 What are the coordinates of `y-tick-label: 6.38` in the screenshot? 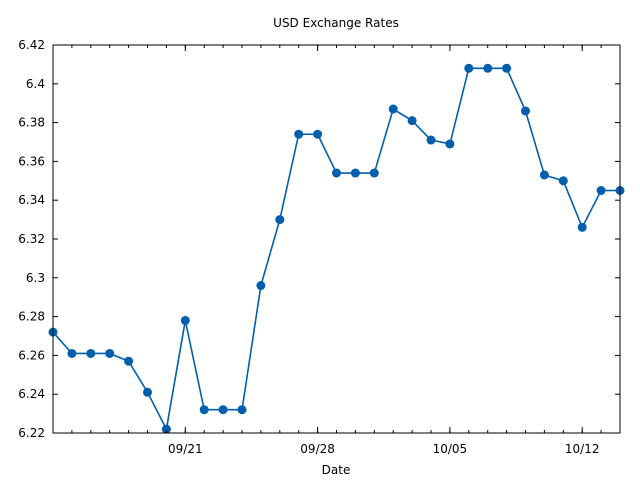 It's located at (31, 123).